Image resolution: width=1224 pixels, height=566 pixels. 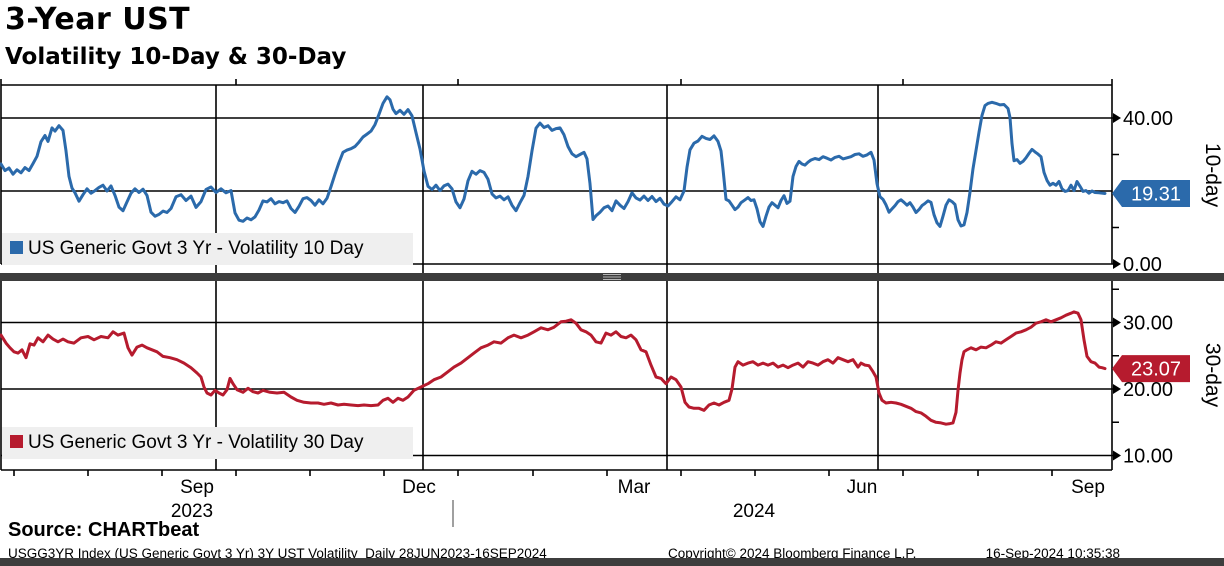 What do you see at coordinates (104, 530) in the screenshot?
I see `footer-source: Source: CHARTbeat` at bounding box center [104, 530].